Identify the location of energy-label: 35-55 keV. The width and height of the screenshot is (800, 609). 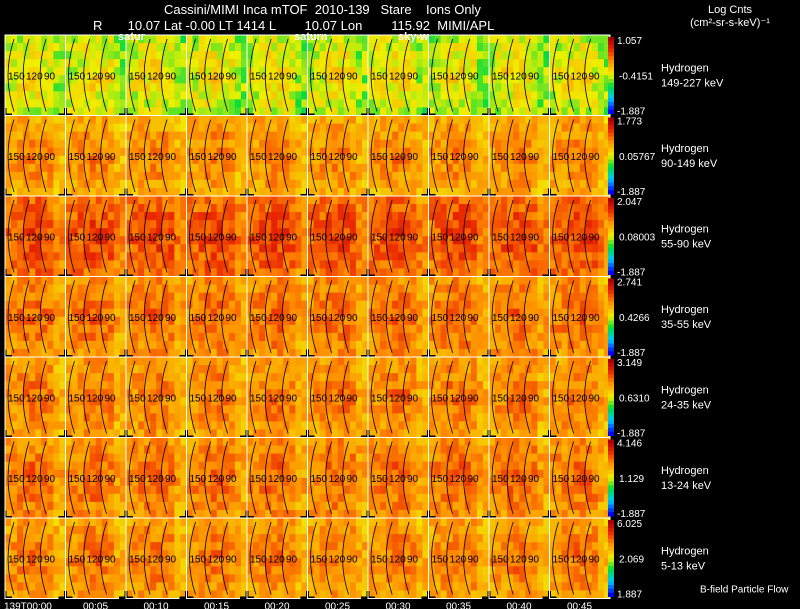
(686, 325).